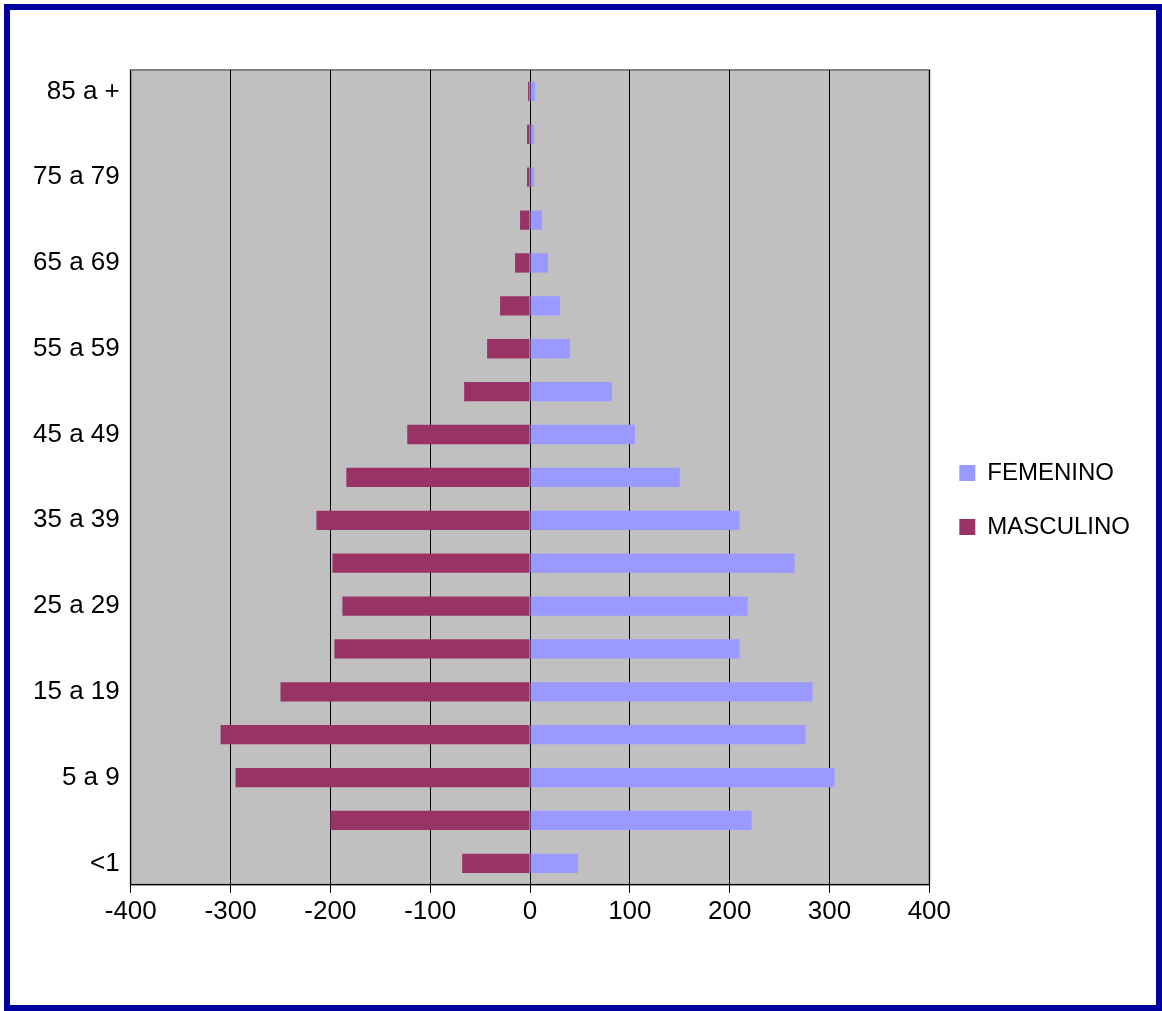 This screenshot has width=1162, height=1011. I want to click on x-tick-label: 0, so click(530, 909).